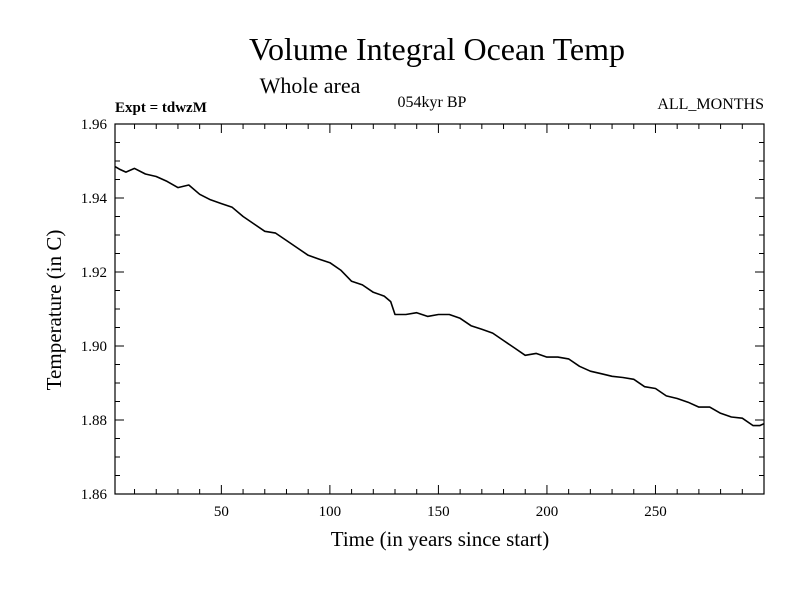  I want to click on x-axis-label: Time (in years since start), so click(440, 539).